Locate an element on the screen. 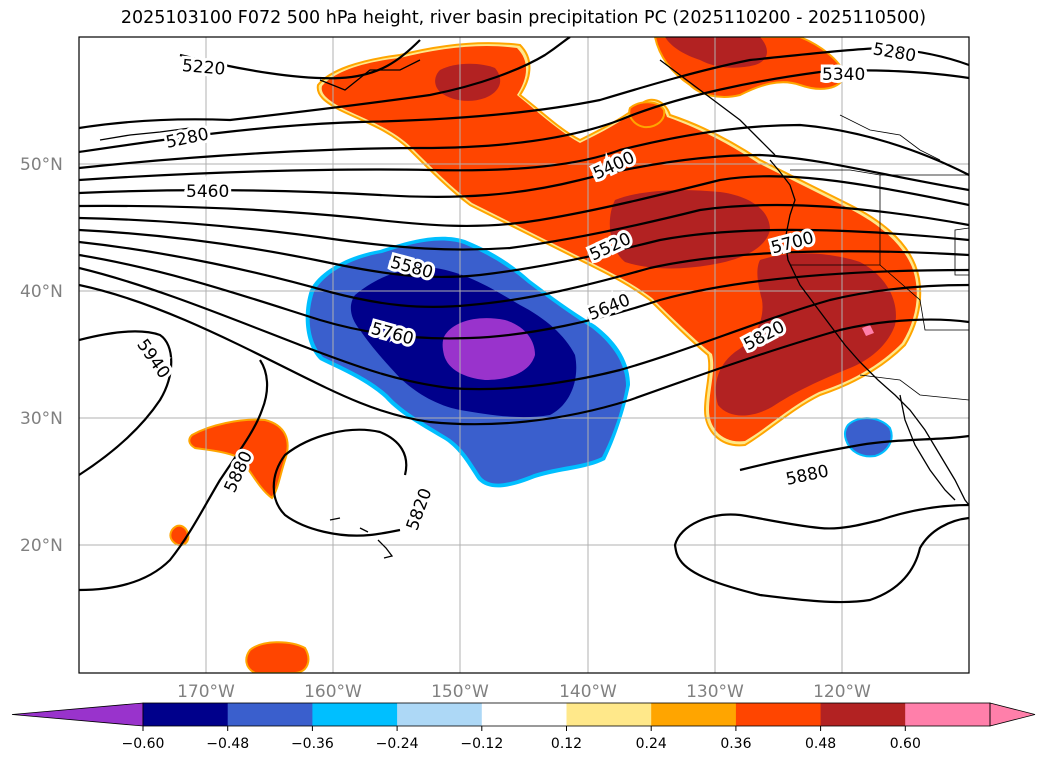  lon-label: 120°W is located at coordinates (842, 692).